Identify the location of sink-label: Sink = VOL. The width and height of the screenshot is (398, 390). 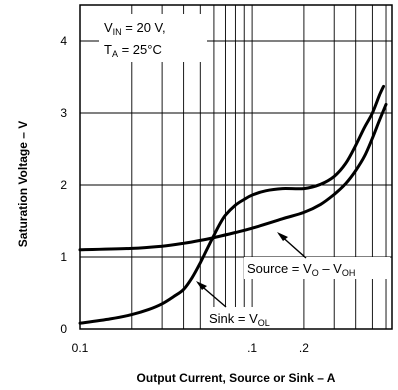
(239, 319).